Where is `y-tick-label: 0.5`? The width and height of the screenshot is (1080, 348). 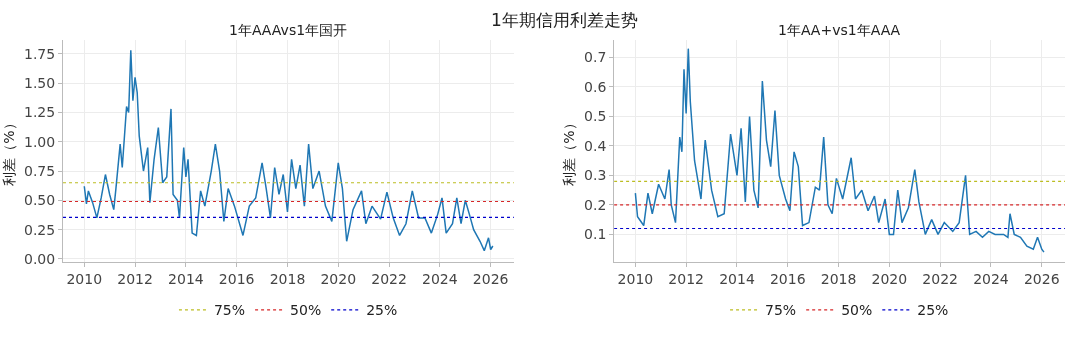 y-tick-label: 0.5 is located at coordinates (595, 116).